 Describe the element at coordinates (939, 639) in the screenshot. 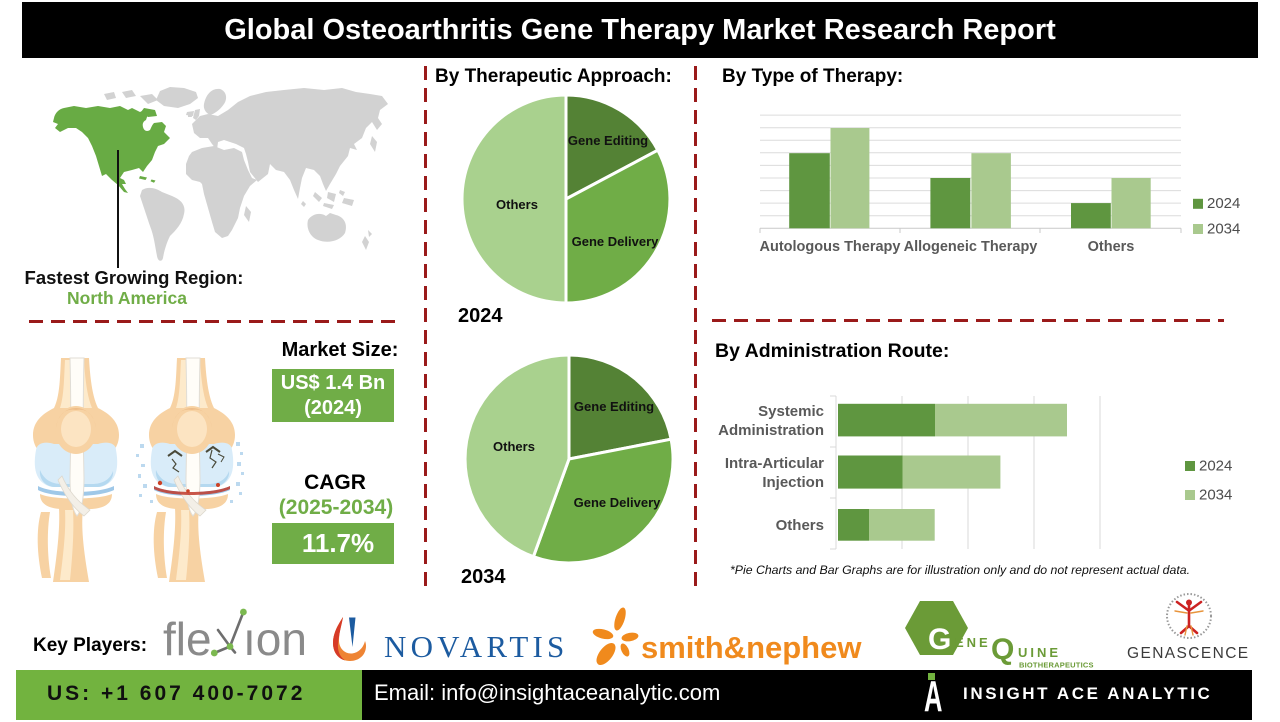

I see `svg-text: G` at that location.